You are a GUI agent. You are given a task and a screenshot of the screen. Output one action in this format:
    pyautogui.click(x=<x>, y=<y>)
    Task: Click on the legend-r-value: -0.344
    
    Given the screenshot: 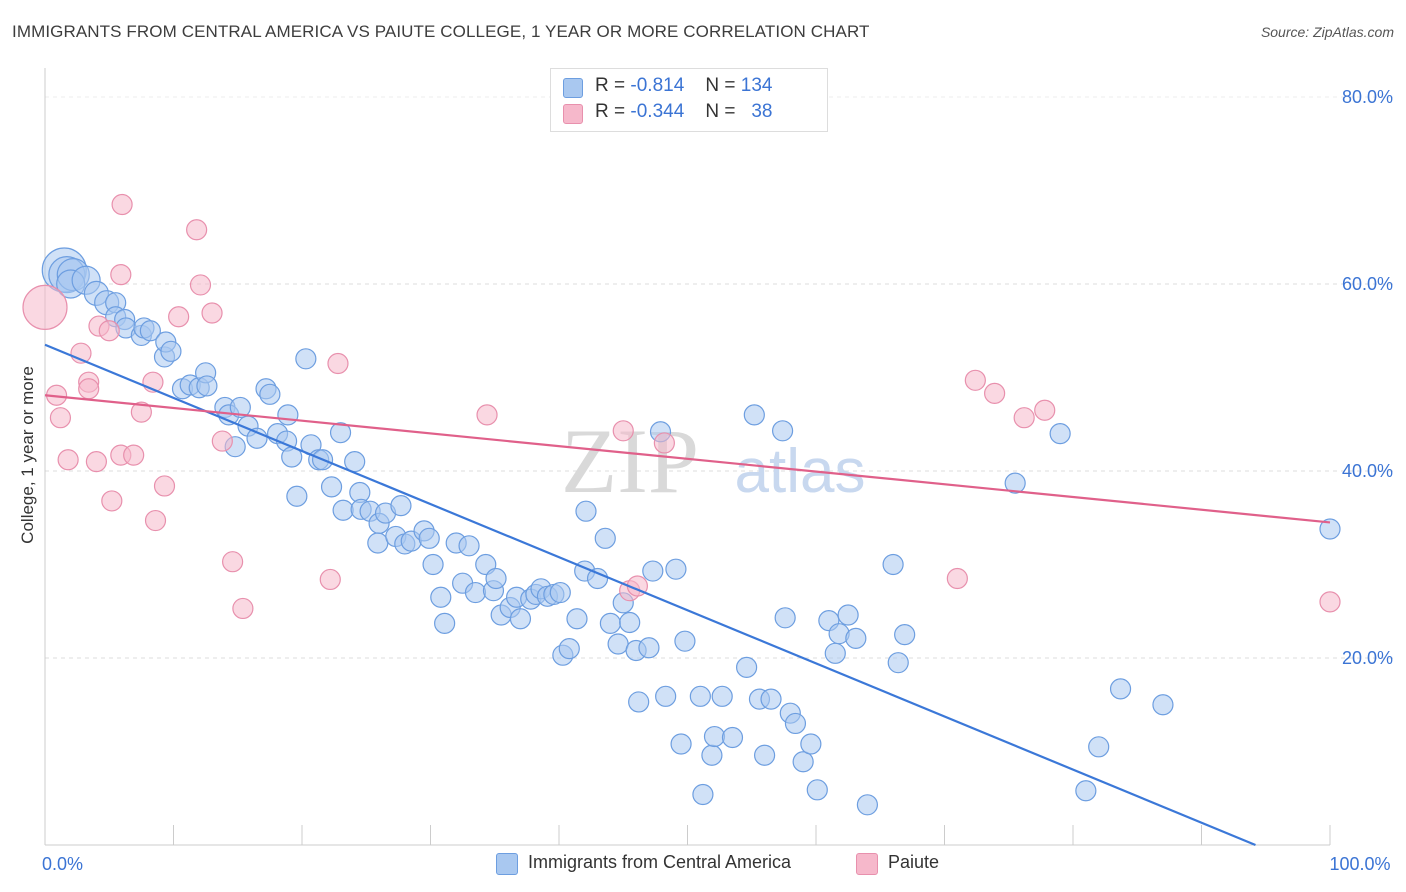 What is the action you would take?
    pyautogui.click(x=657, y=111)
    